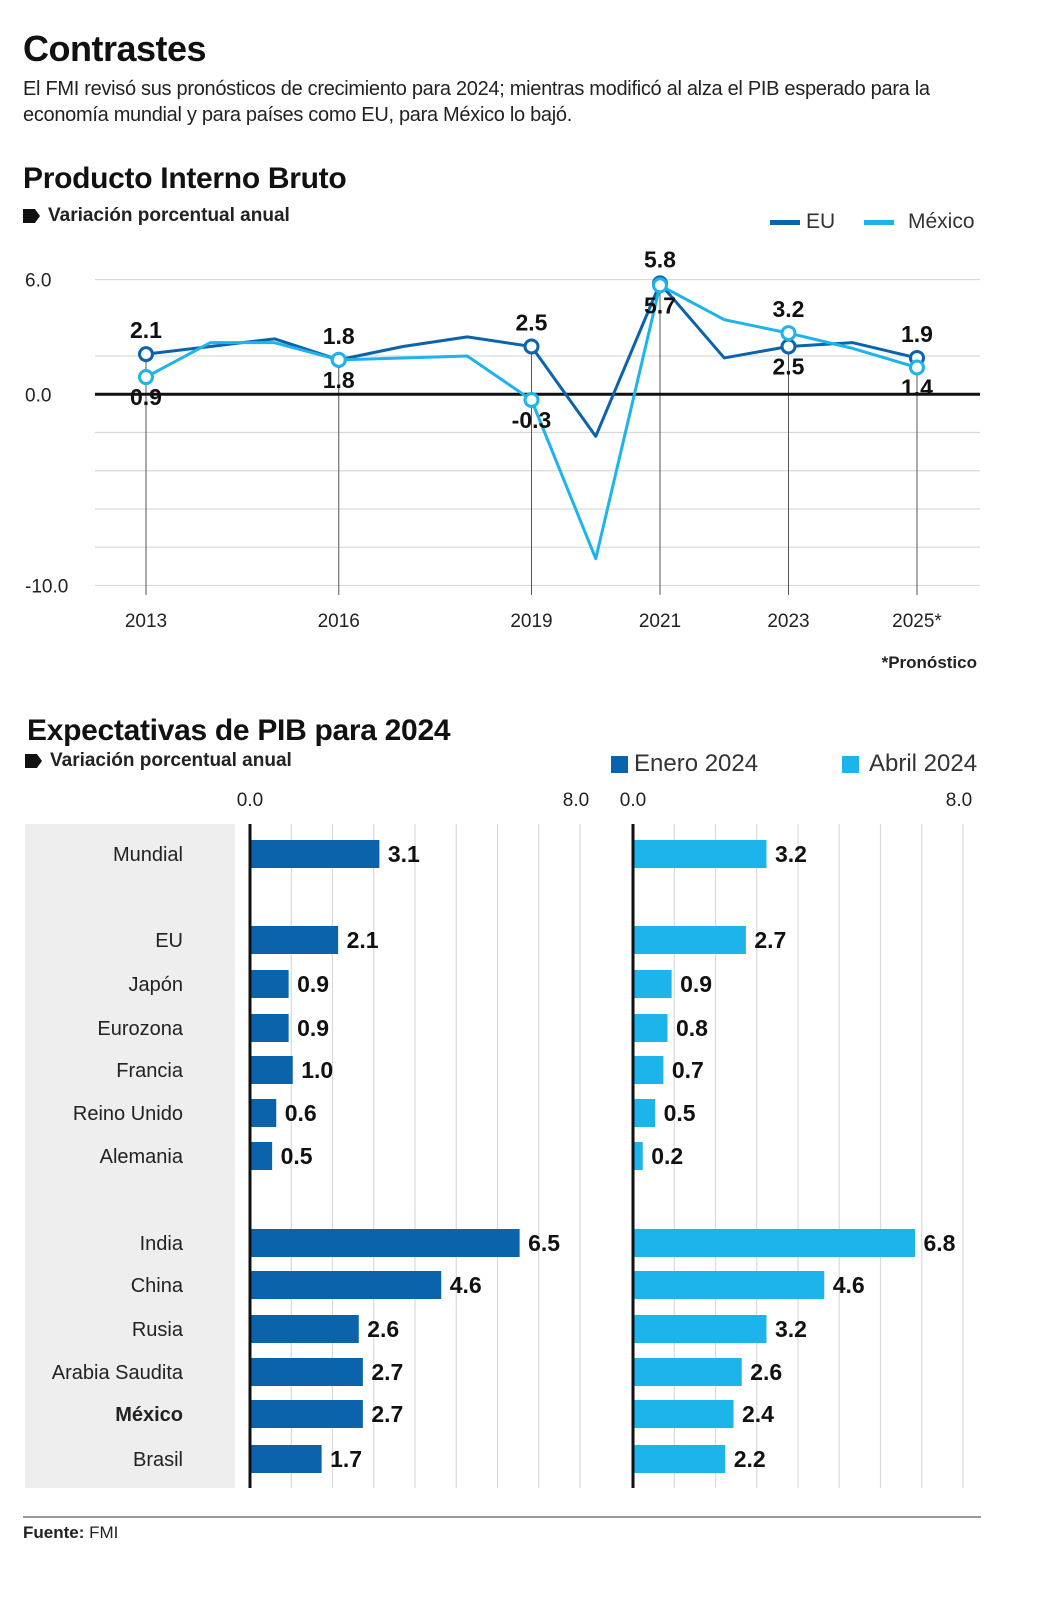 This screenshot has height=1600, width=1039. I want to click on line-chart-unit: Variación porcentual anual, so click(156, 216).